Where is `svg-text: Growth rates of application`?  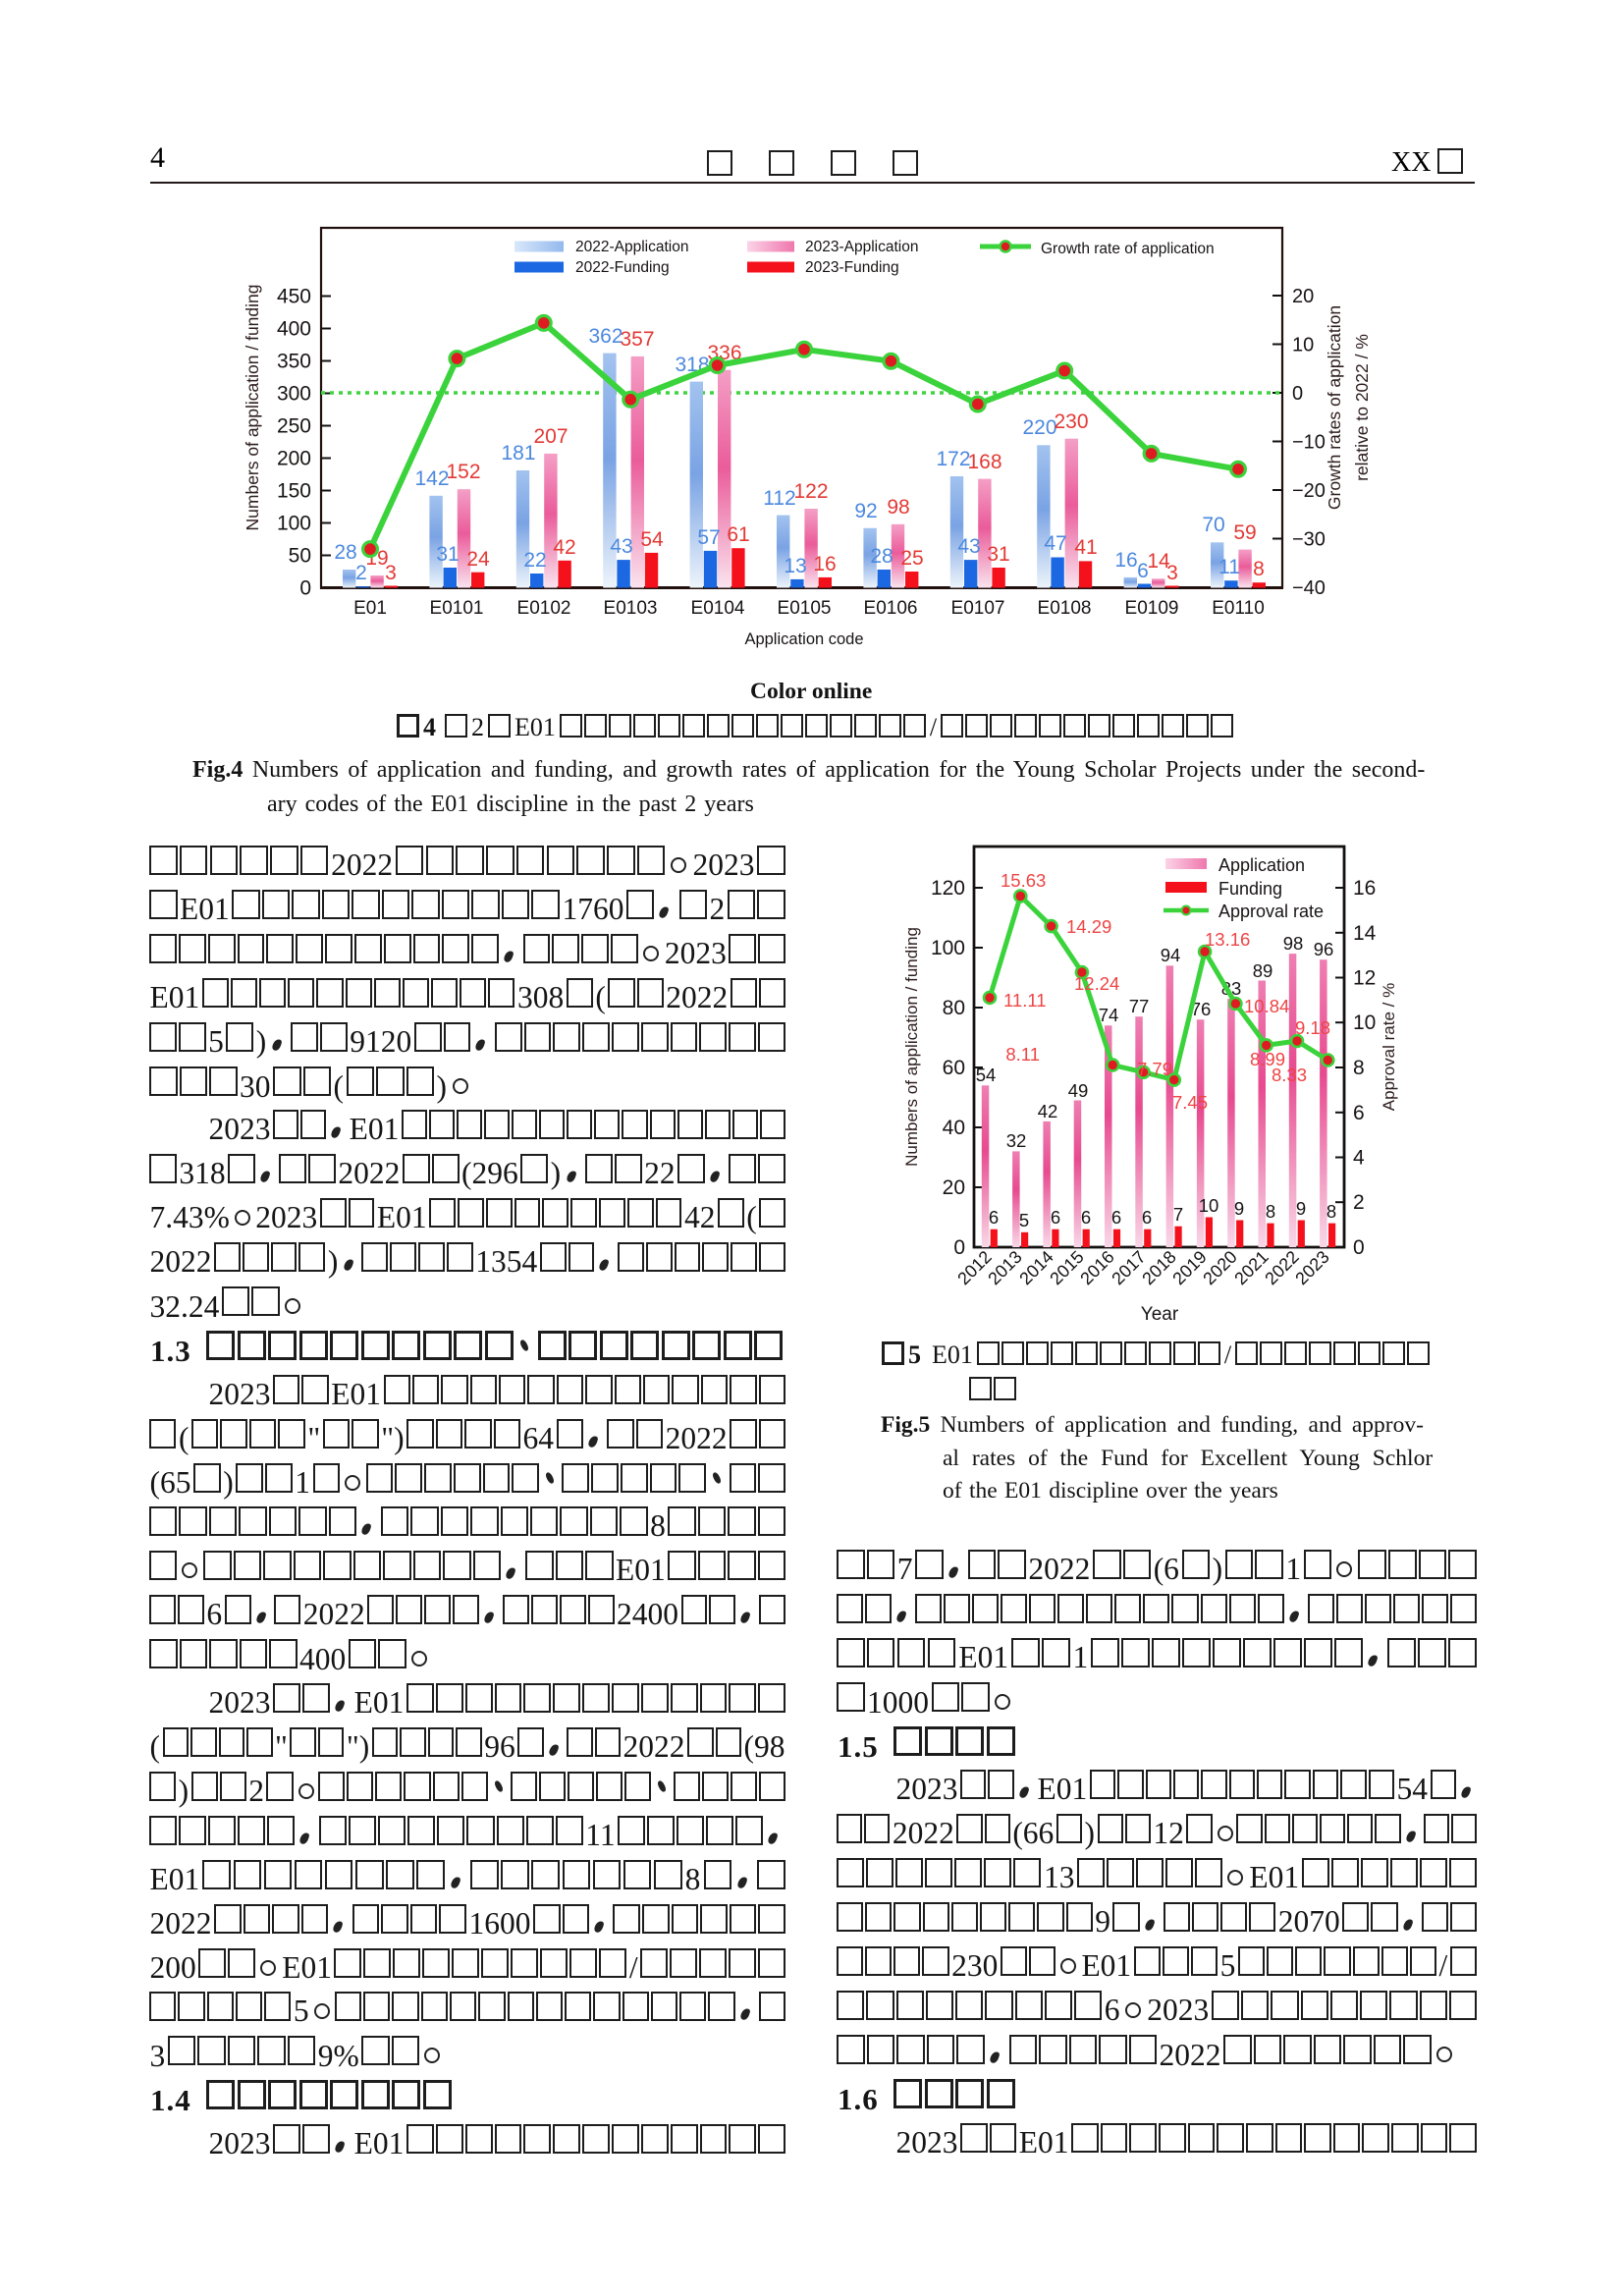
svg-text: Growth rates of application is located at coordinates (1334, 407).